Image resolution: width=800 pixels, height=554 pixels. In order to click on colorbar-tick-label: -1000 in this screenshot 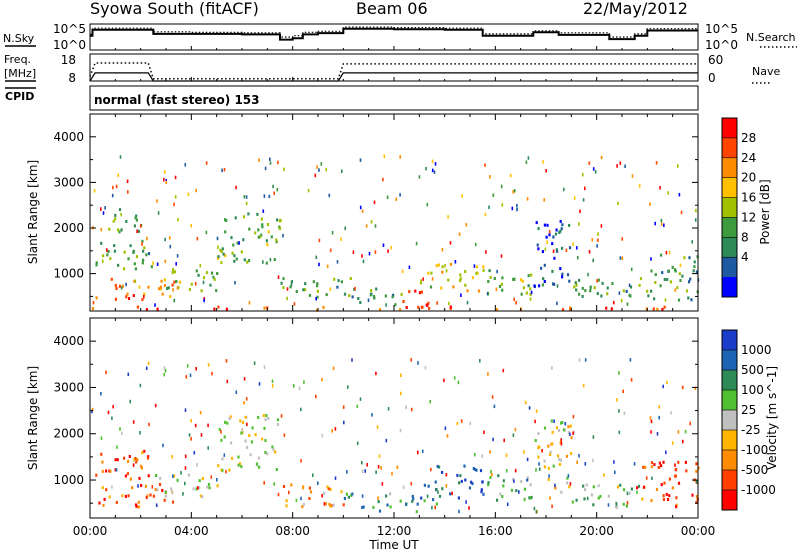, I will do `click(758, 490)`.